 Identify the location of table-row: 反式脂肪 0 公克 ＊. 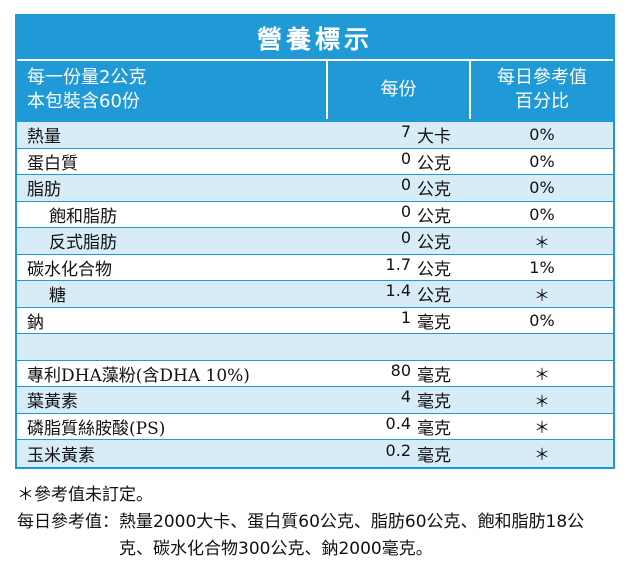
(315, 241).